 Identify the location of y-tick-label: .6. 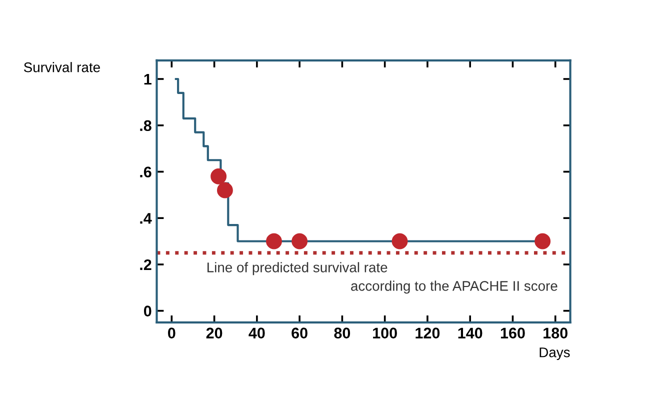
(146, 172).